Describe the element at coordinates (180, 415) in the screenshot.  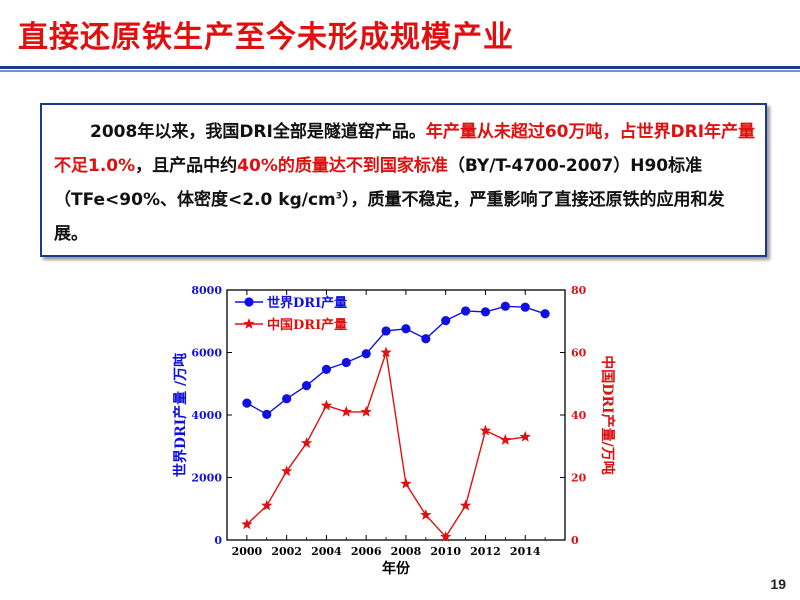
I see `y-left-axis-label: 世界DRI产量 /万吨` at that location.